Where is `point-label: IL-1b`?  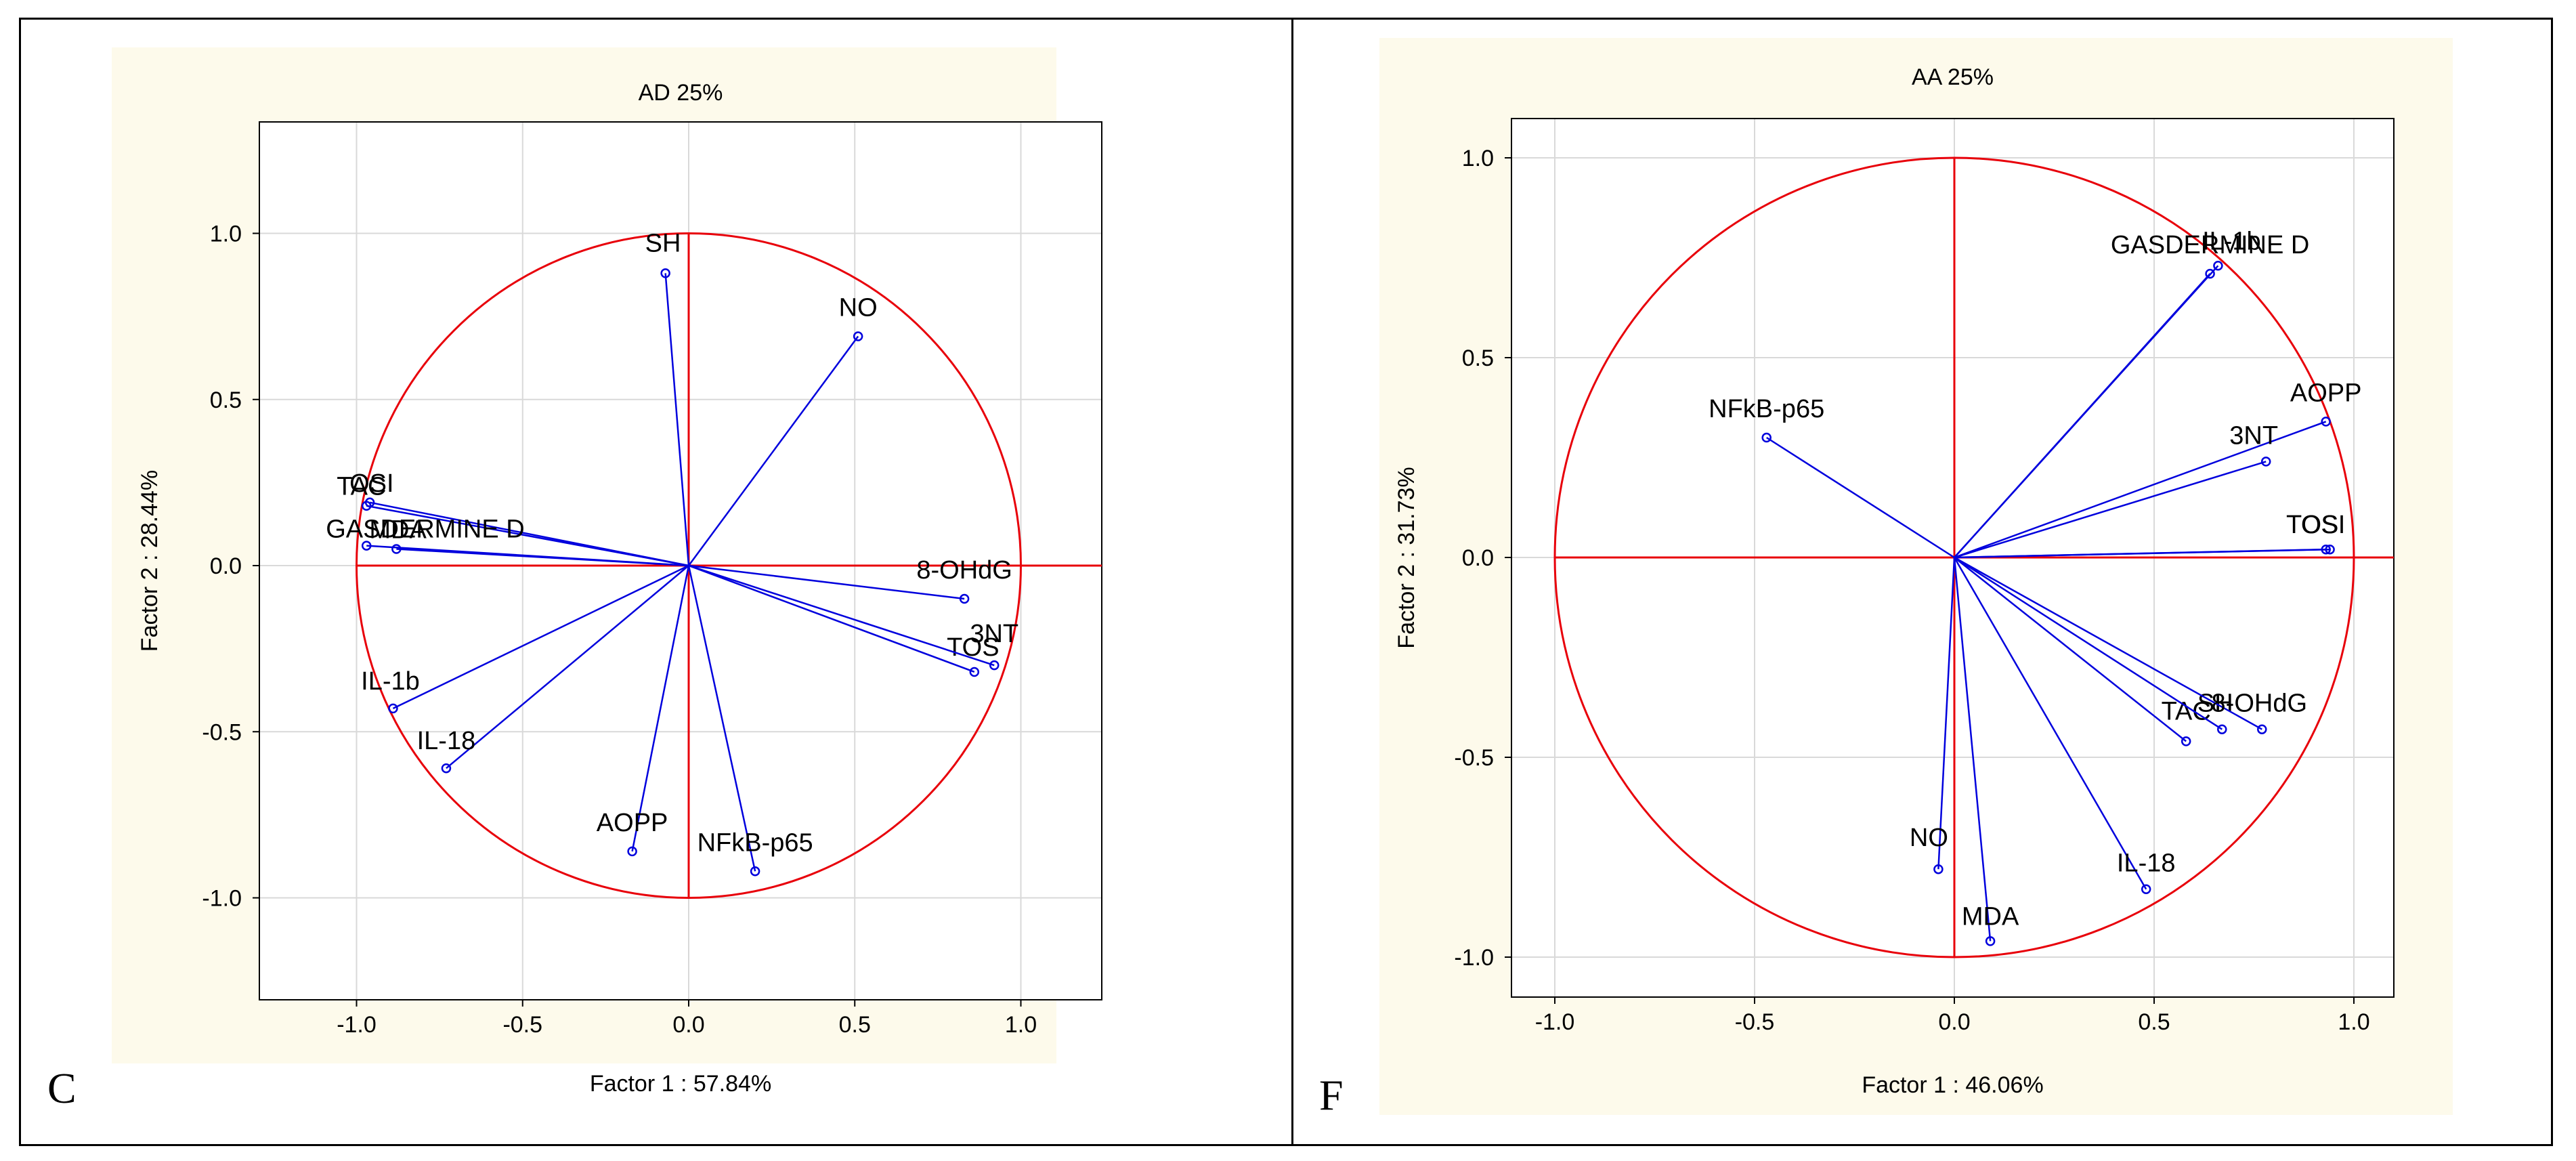
point-label: IL-1b is located at coordinates (2231, 241).